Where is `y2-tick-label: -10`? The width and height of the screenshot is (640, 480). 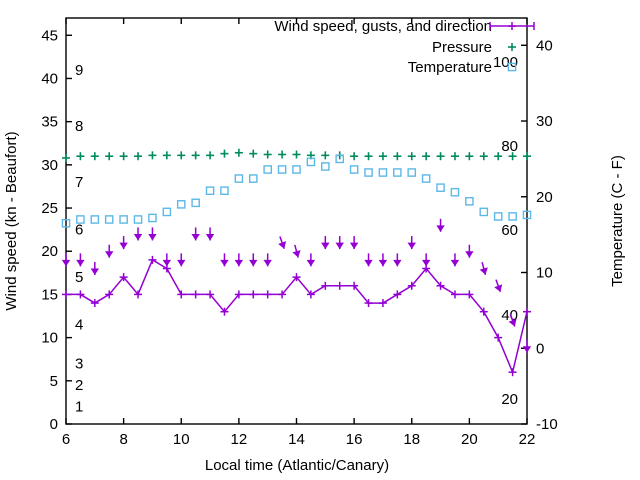
y2-tick-label: -10 is located at coordinates (547, 424).